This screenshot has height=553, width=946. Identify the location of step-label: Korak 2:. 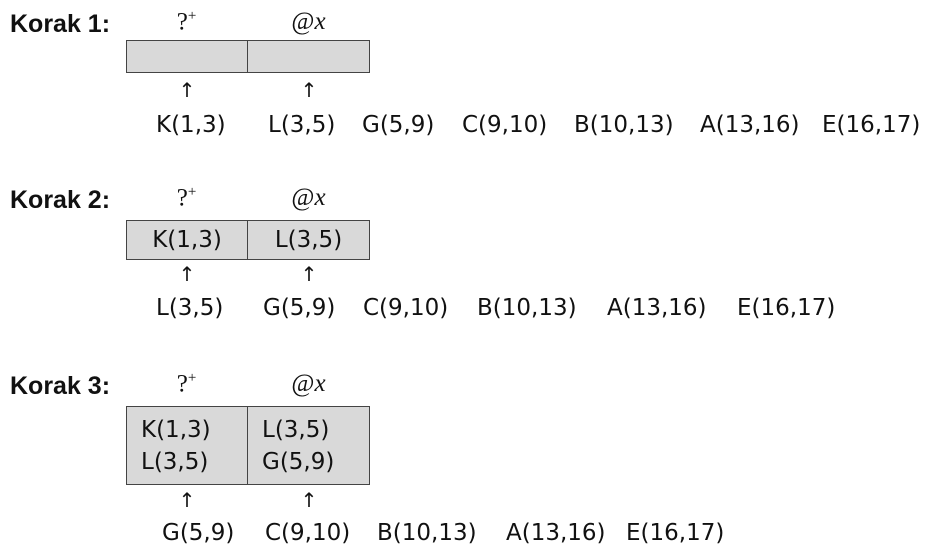
(60, 200).